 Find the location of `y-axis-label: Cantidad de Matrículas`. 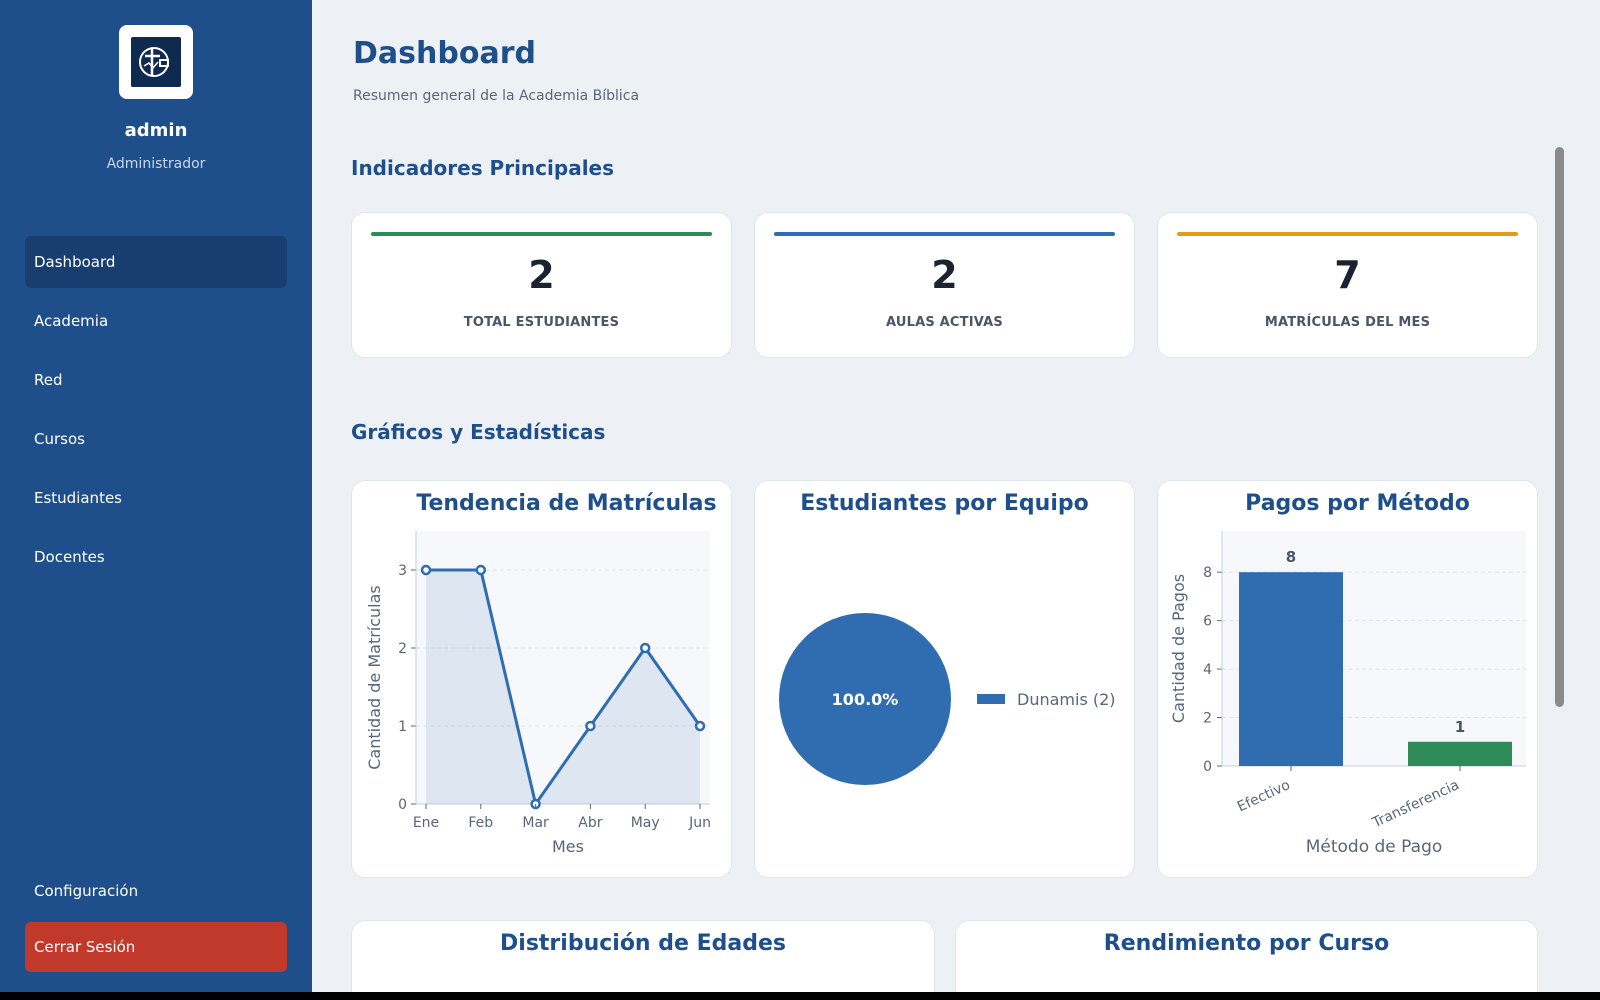

y-axis-label: Cantidad de Matrículas is located at coordinates (374, 677).